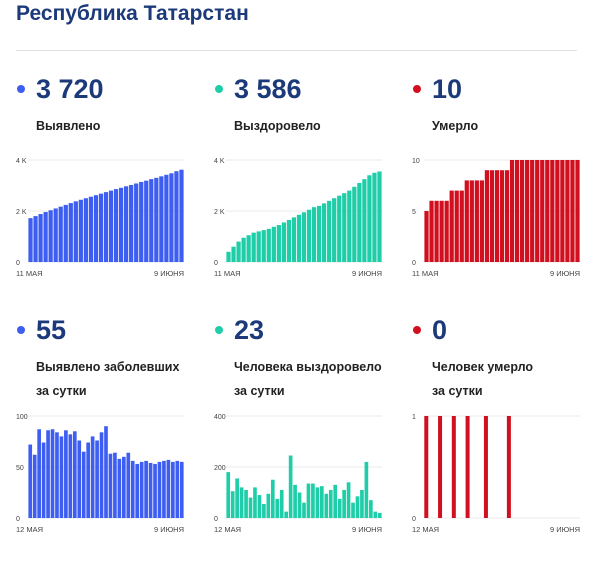 The image size is (589, 563). Describe the element at coordinates (68, 126) in the screenshot. I see `stat-label-line: Выявлено` at that location.